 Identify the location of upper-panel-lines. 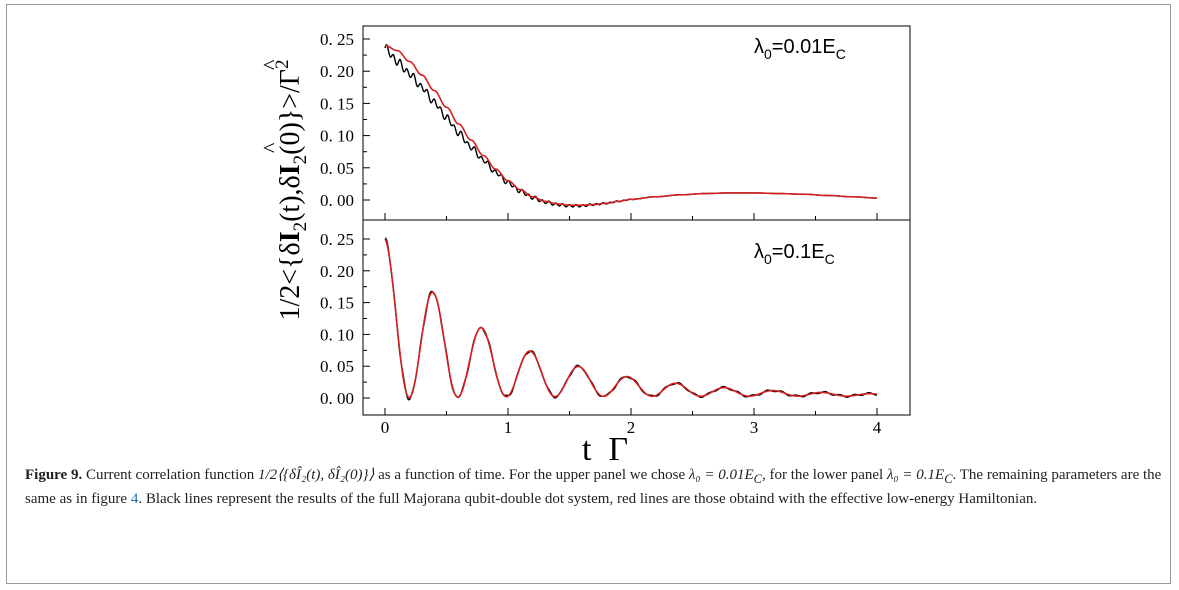
(631, 126).